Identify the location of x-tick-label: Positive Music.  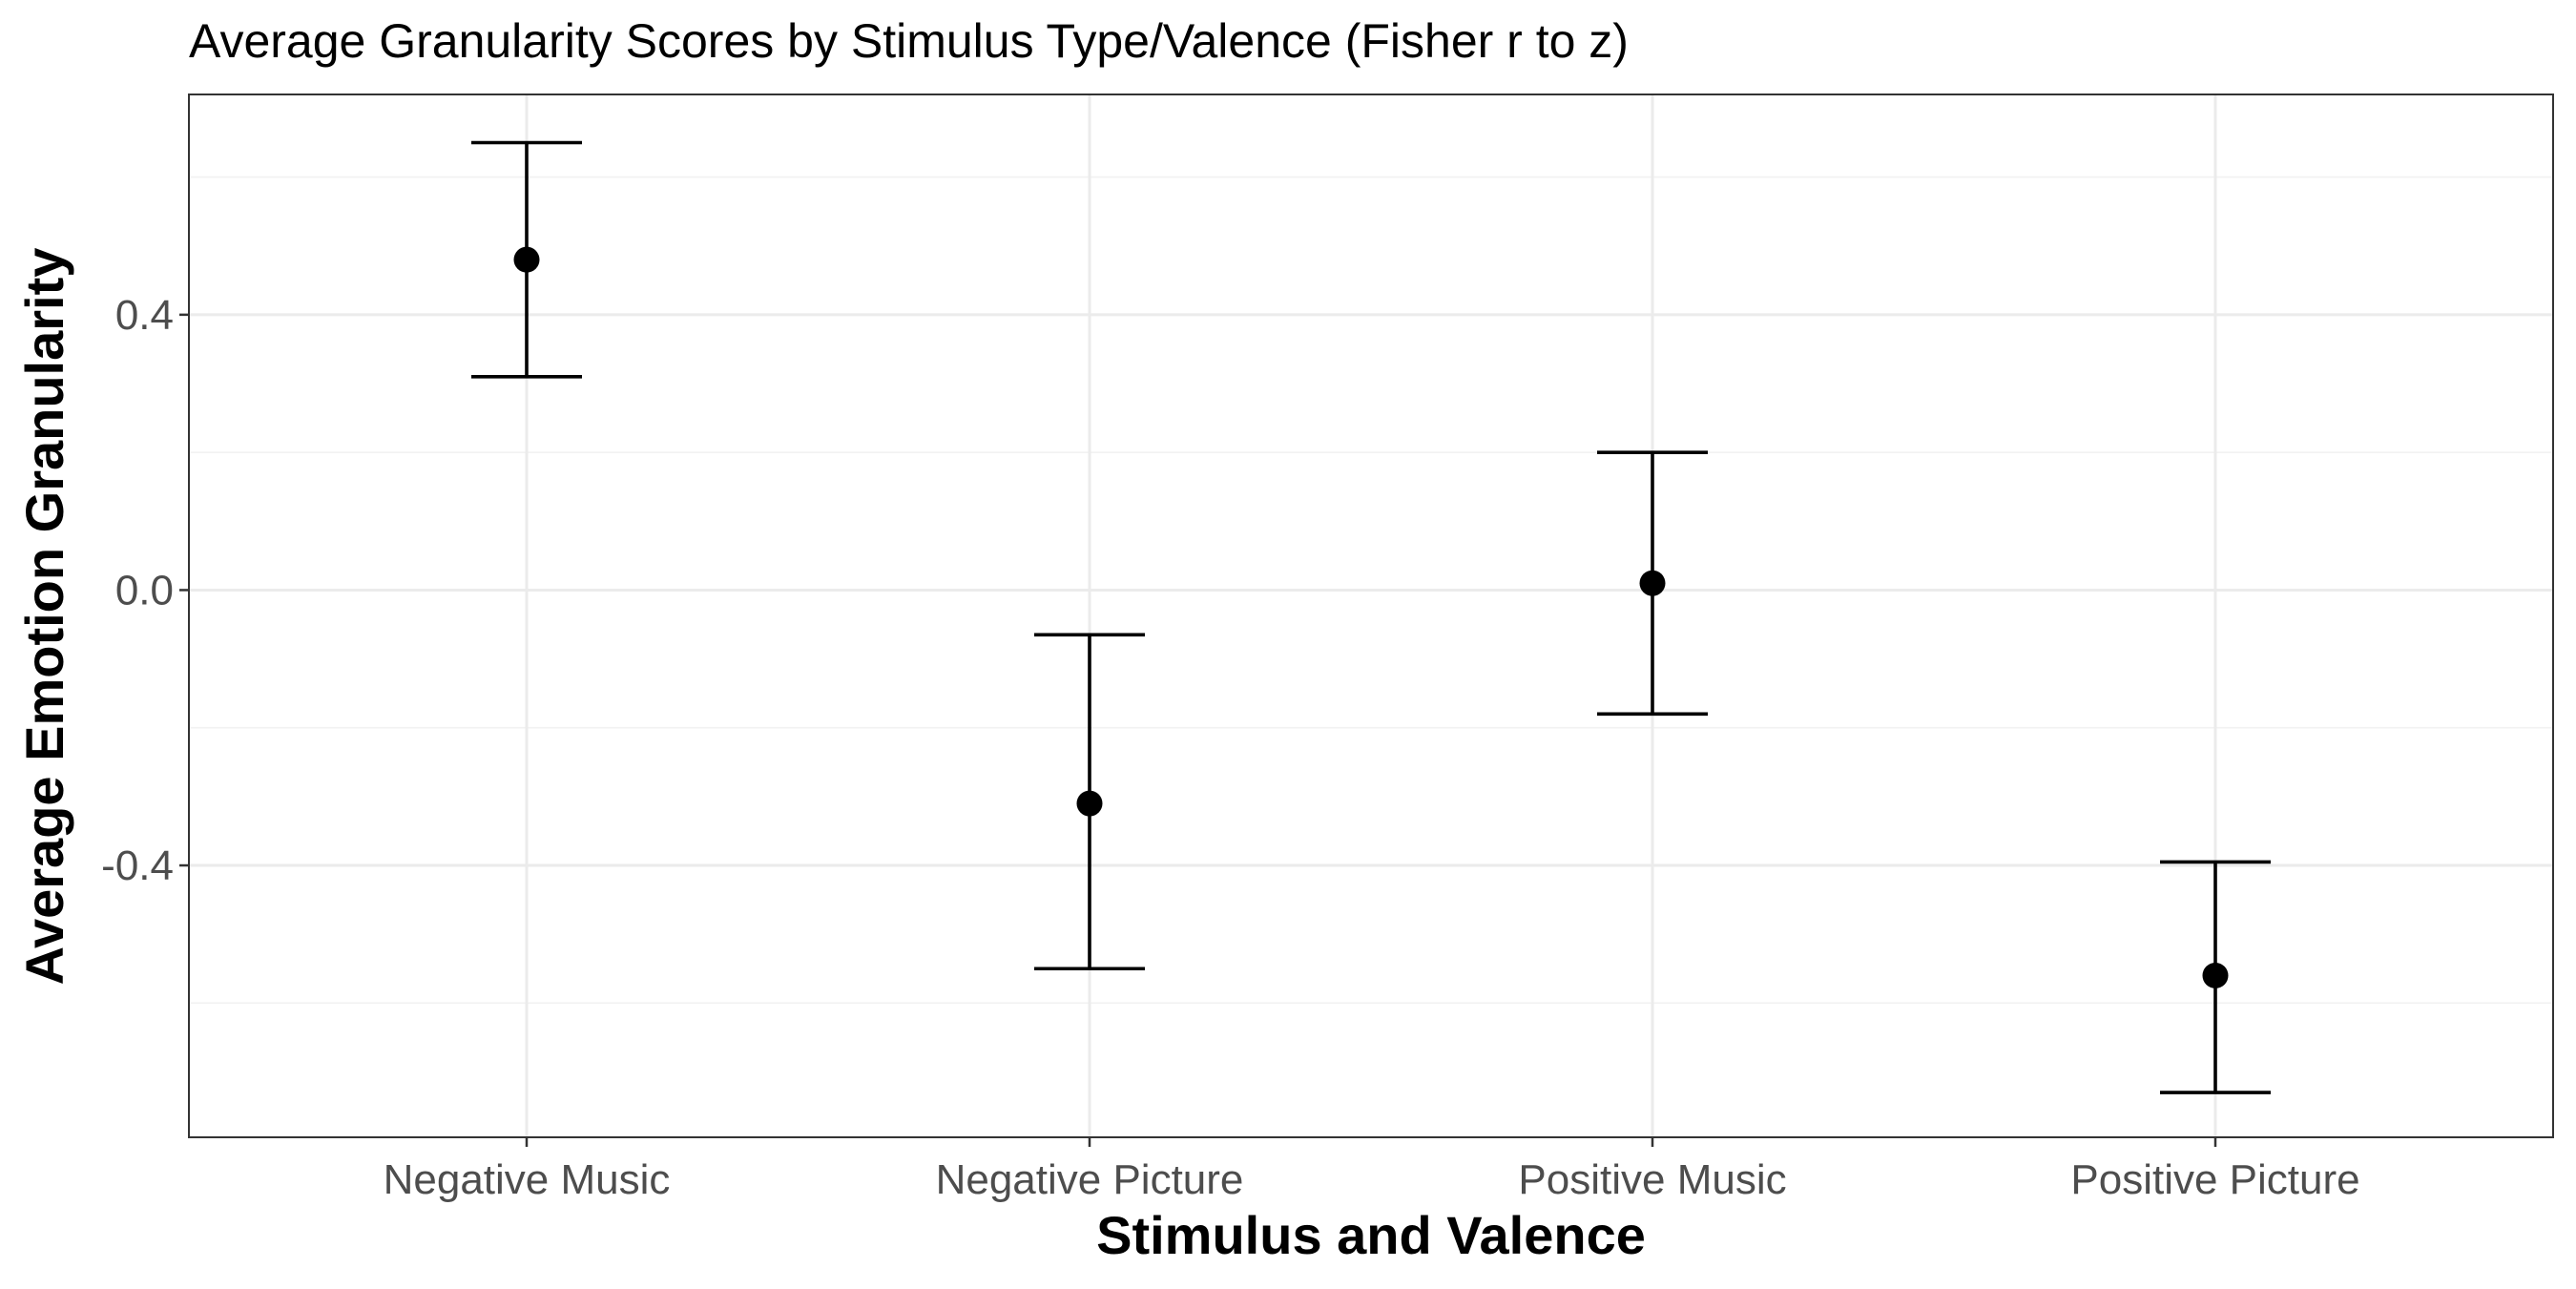
(1652, 1179).